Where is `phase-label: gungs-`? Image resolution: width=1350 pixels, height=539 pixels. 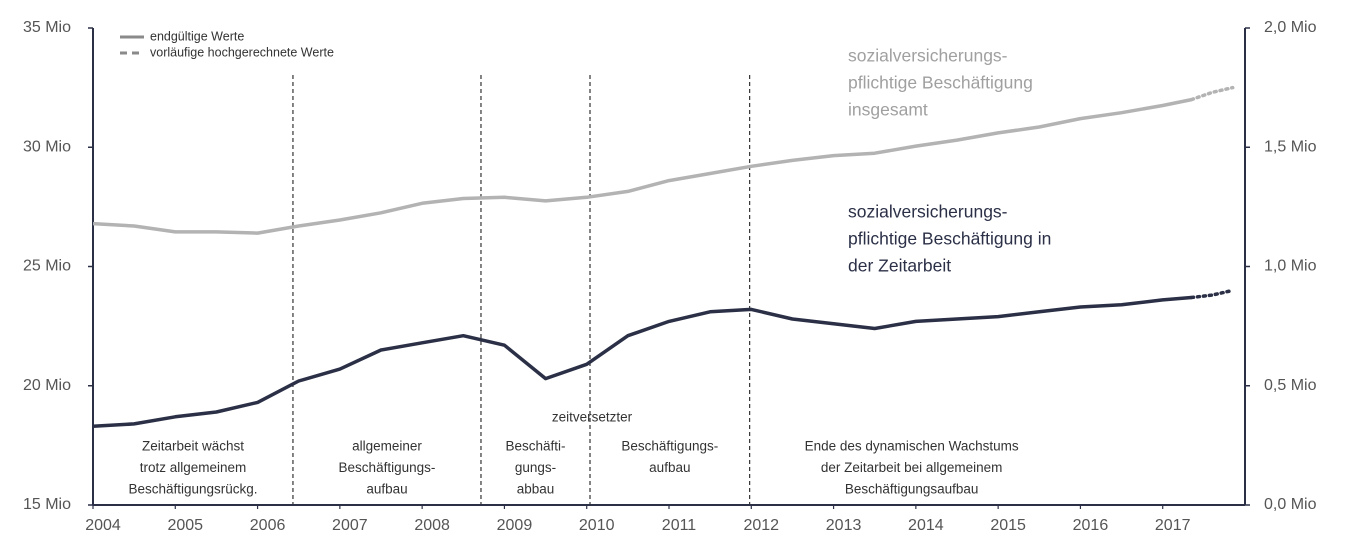
phase-label: gungs- is located at coordinates (535, 467).